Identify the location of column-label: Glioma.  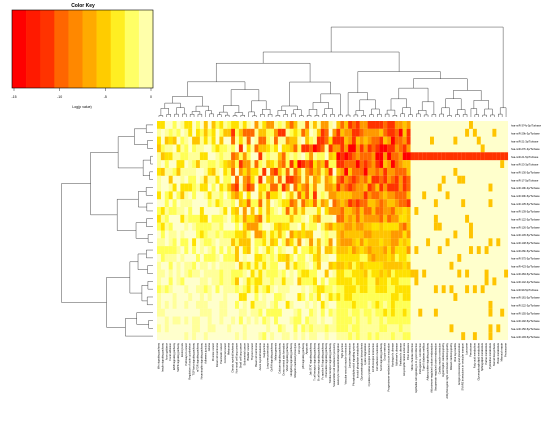
(209, 346).